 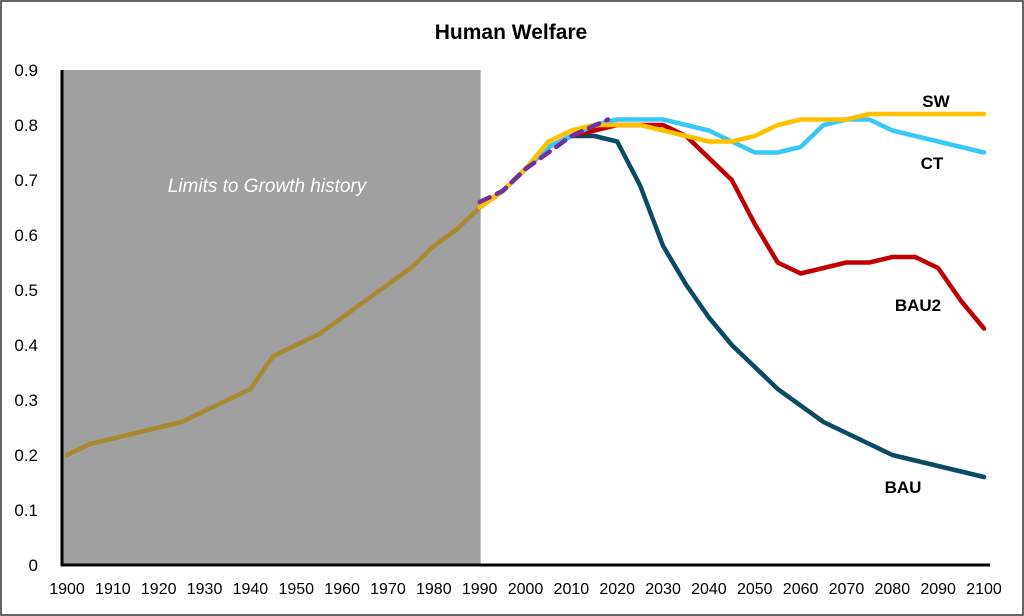 What do you see at coordinates (801, 589) in the screenshot?
I see `x-tick-label: 2060` at bounding box center [801, 589].